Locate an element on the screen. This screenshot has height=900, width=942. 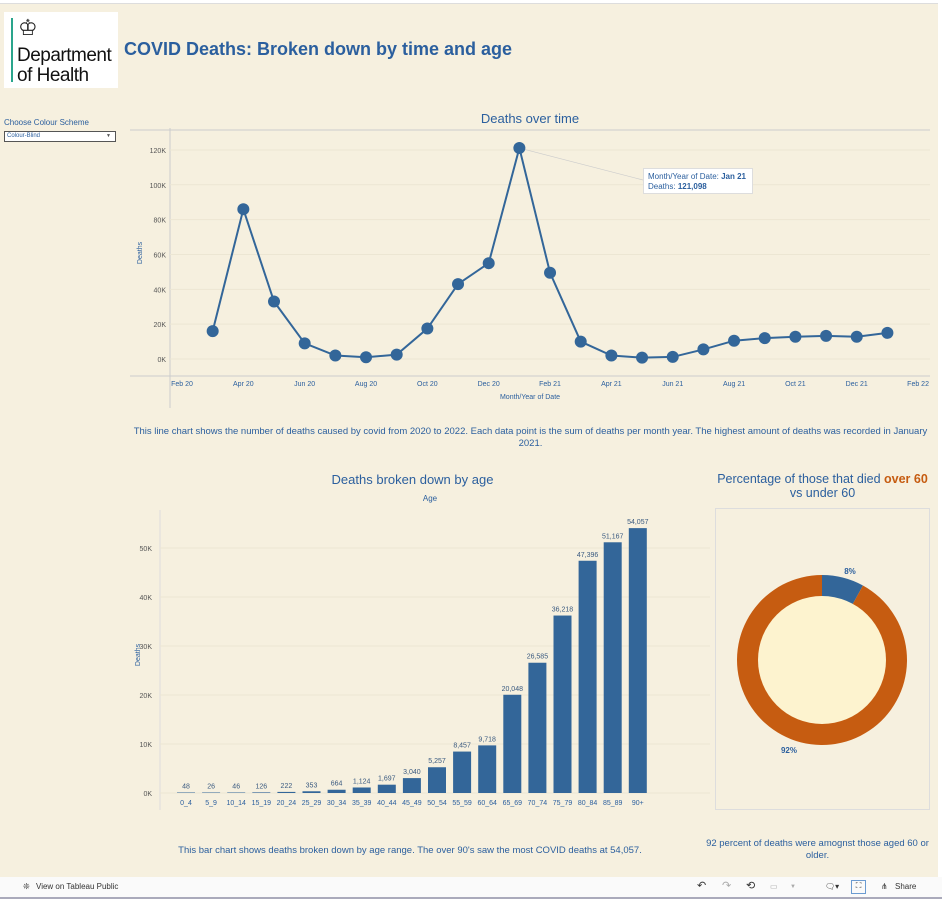
y-tick-label: 50K is located at coordinates (146, 549).